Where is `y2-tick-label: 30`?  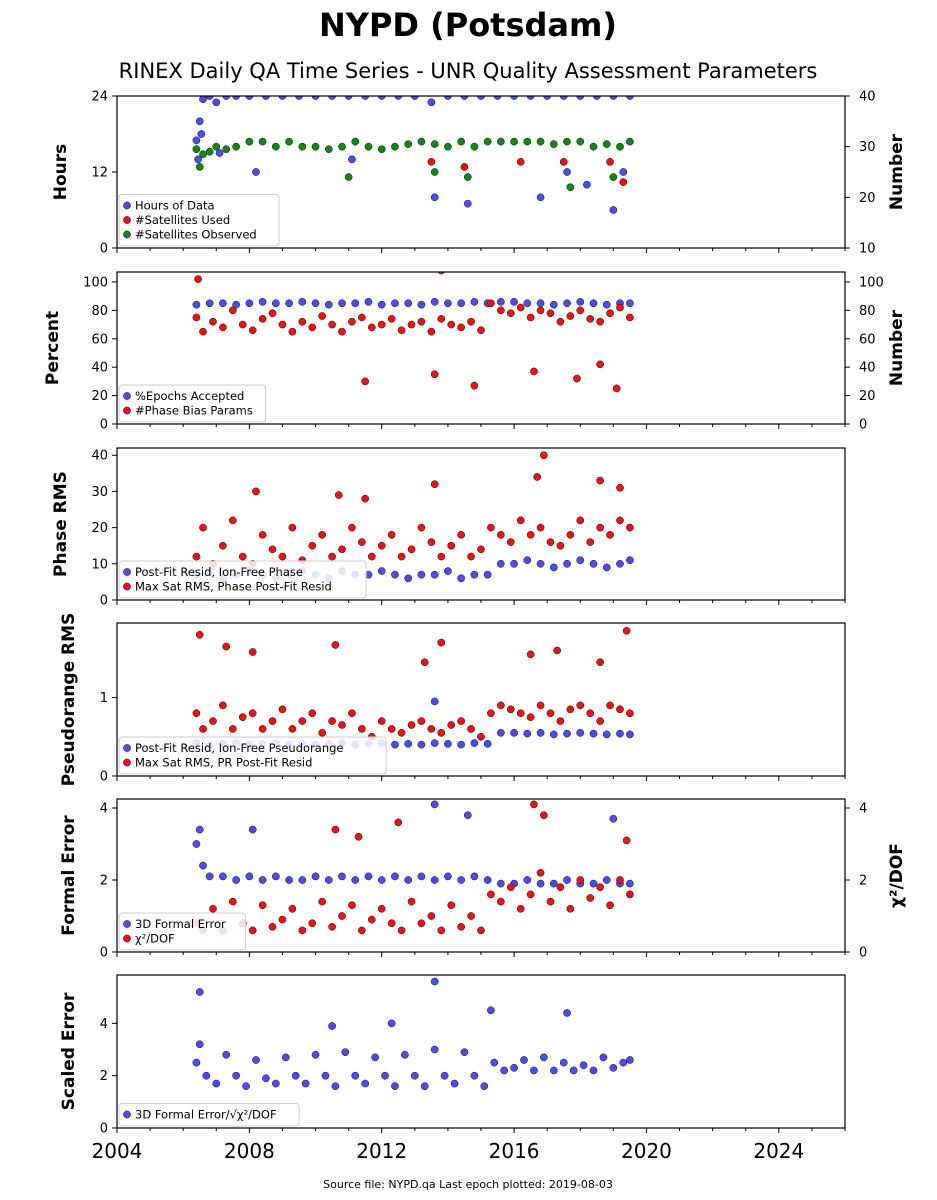 y2-tick-label: 30 is located at coordinates (867, 147).